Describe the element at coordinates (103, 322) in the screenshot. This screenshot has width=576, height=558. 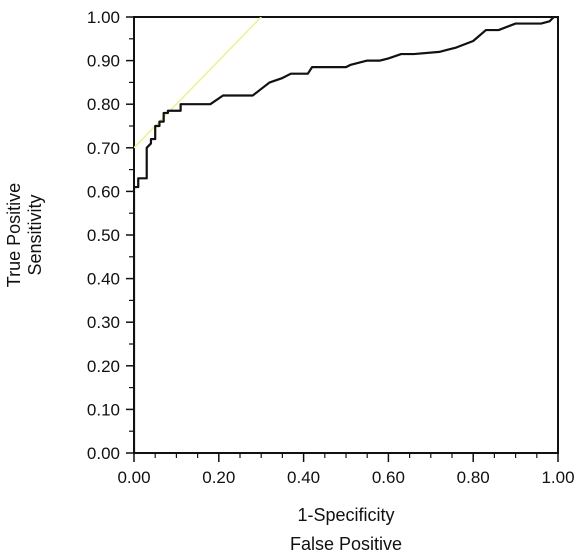
I see `y-tick-label: 0.30` at that location.